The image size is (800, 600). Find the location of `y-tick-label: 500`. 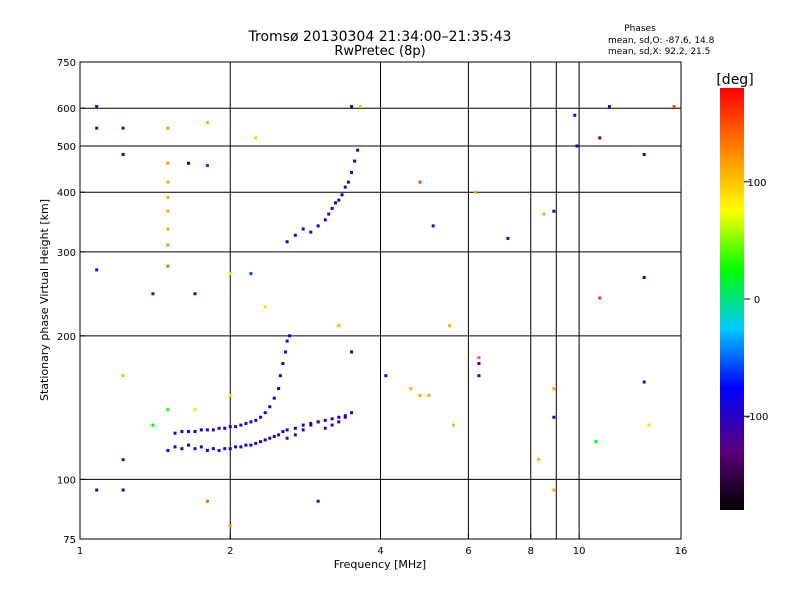

y-tick-label: 500 is located at coordinates (66, 147).